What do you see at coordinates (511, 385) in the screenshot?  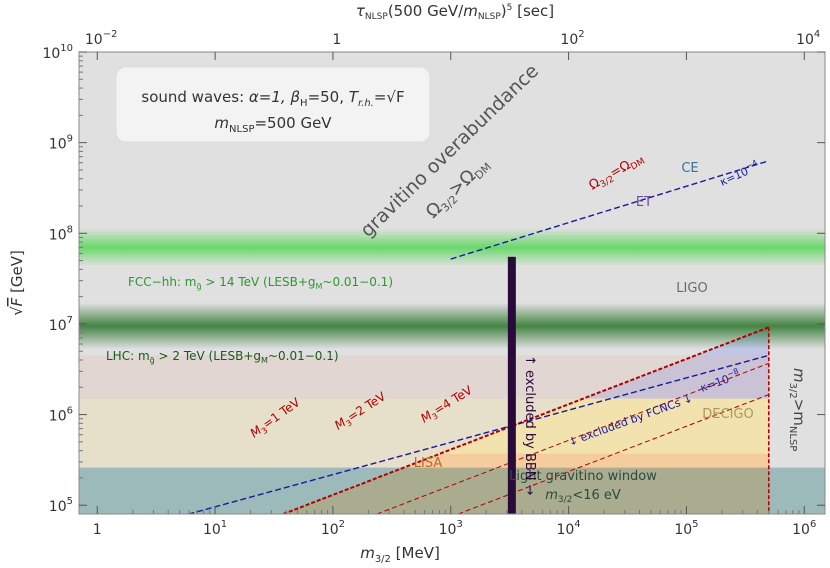 I see `bbn-bar` at bounding box center [511, 385].